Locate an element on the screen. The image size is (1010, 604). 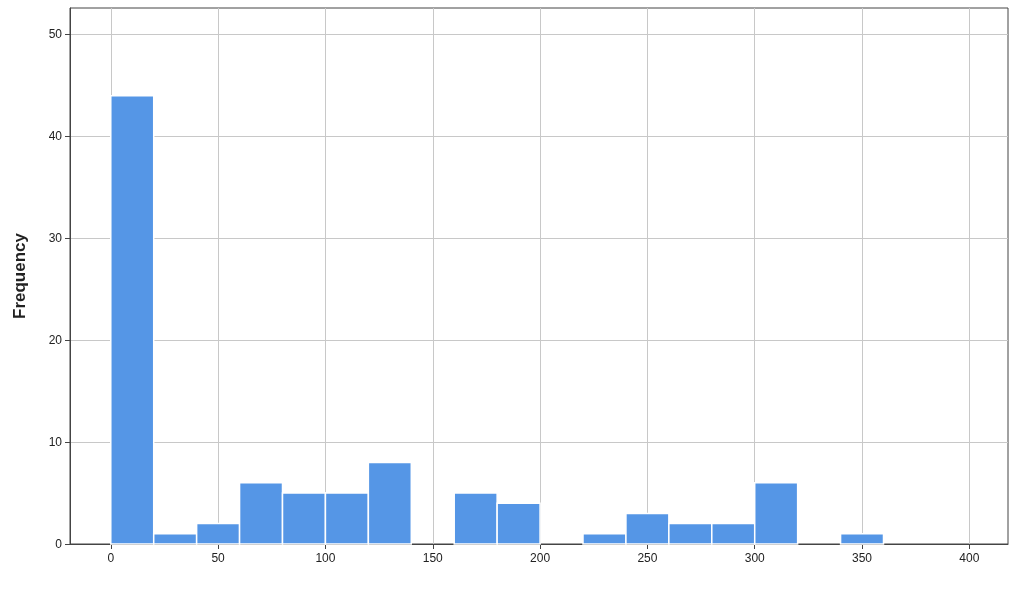
x-tick-label: 250 is located at coordinates (647, 558).